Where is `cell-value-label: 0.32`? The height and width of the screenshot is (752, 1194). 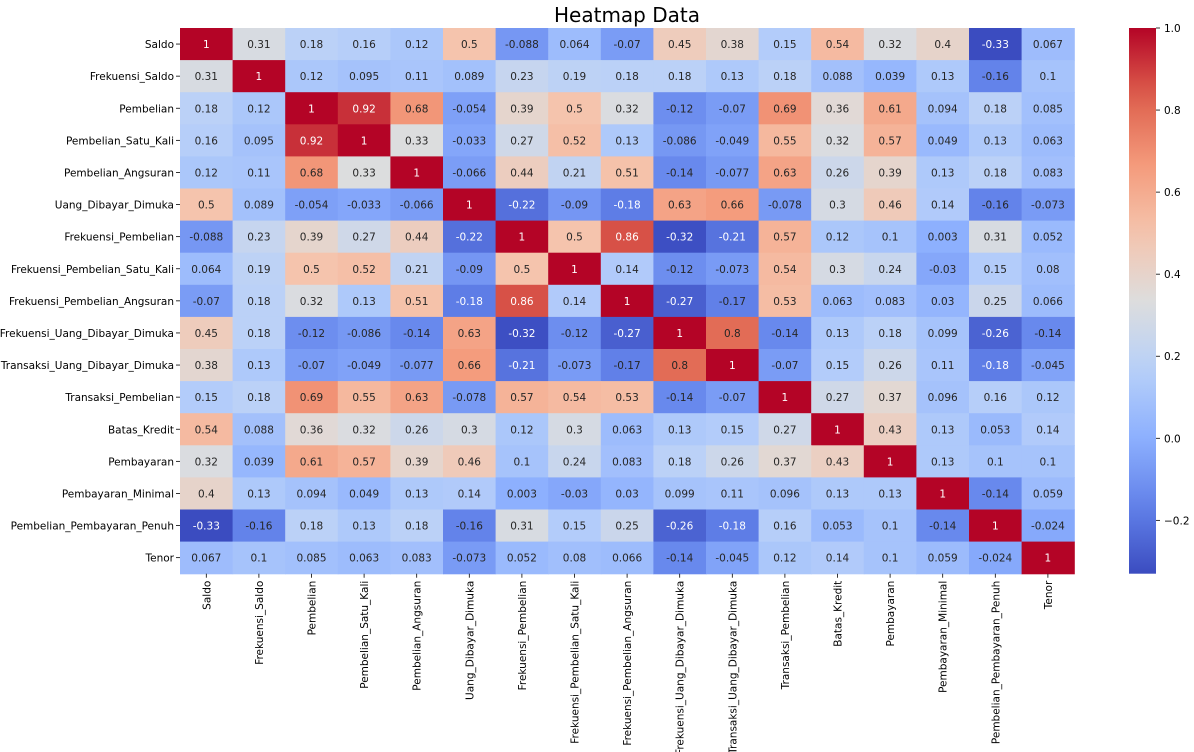
cell-value-label: 0.32 is located at coordinates (206, 462).